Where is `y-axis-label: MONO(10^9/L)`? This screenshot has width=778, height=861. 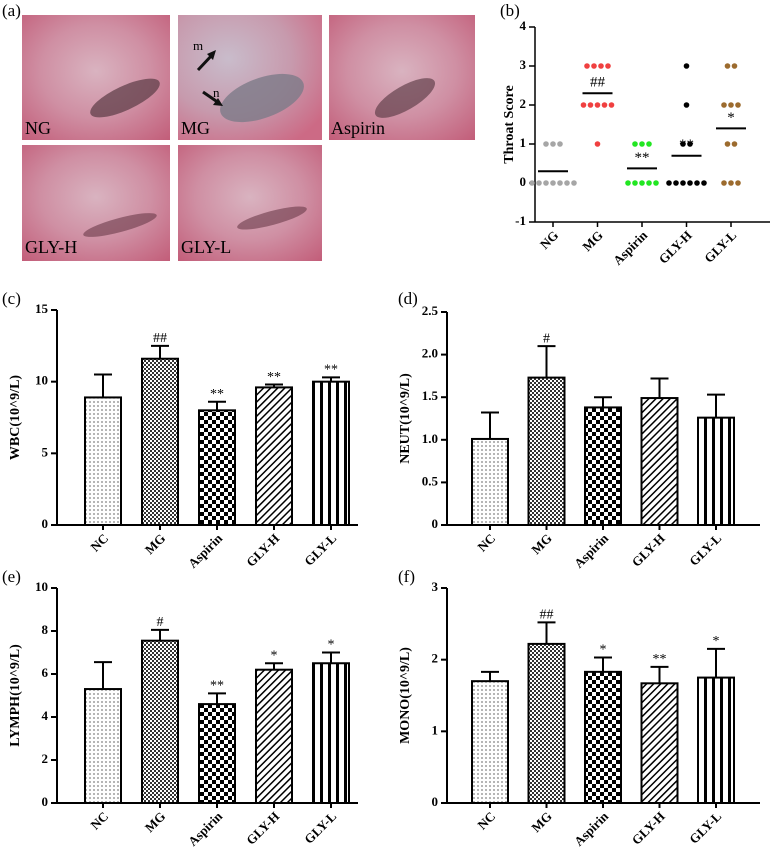
y-axis-label: MONO(10^9/L) is located at coordinates (405, 695).